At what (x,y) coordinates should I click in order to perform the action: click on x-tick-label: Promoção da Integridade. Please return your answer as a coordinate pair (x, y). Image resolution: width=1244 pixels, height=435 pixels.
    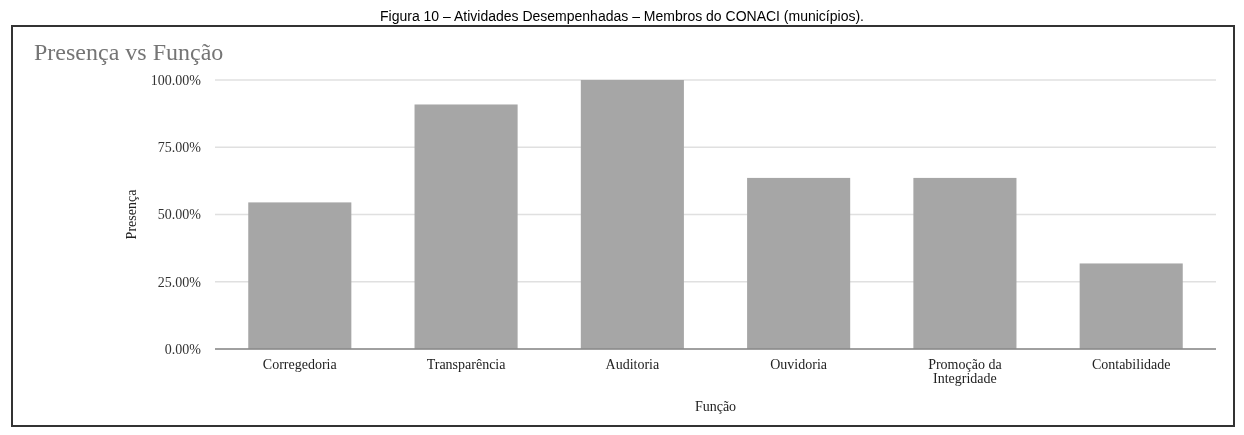
    Looking at the image, I should click on (965, 371).